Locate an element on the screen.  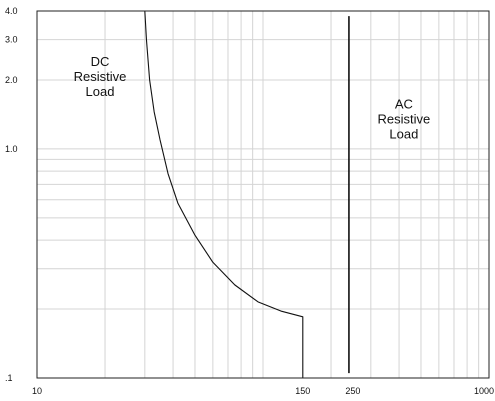
annotation-1-line: DC is located at coordinates (100, 61).